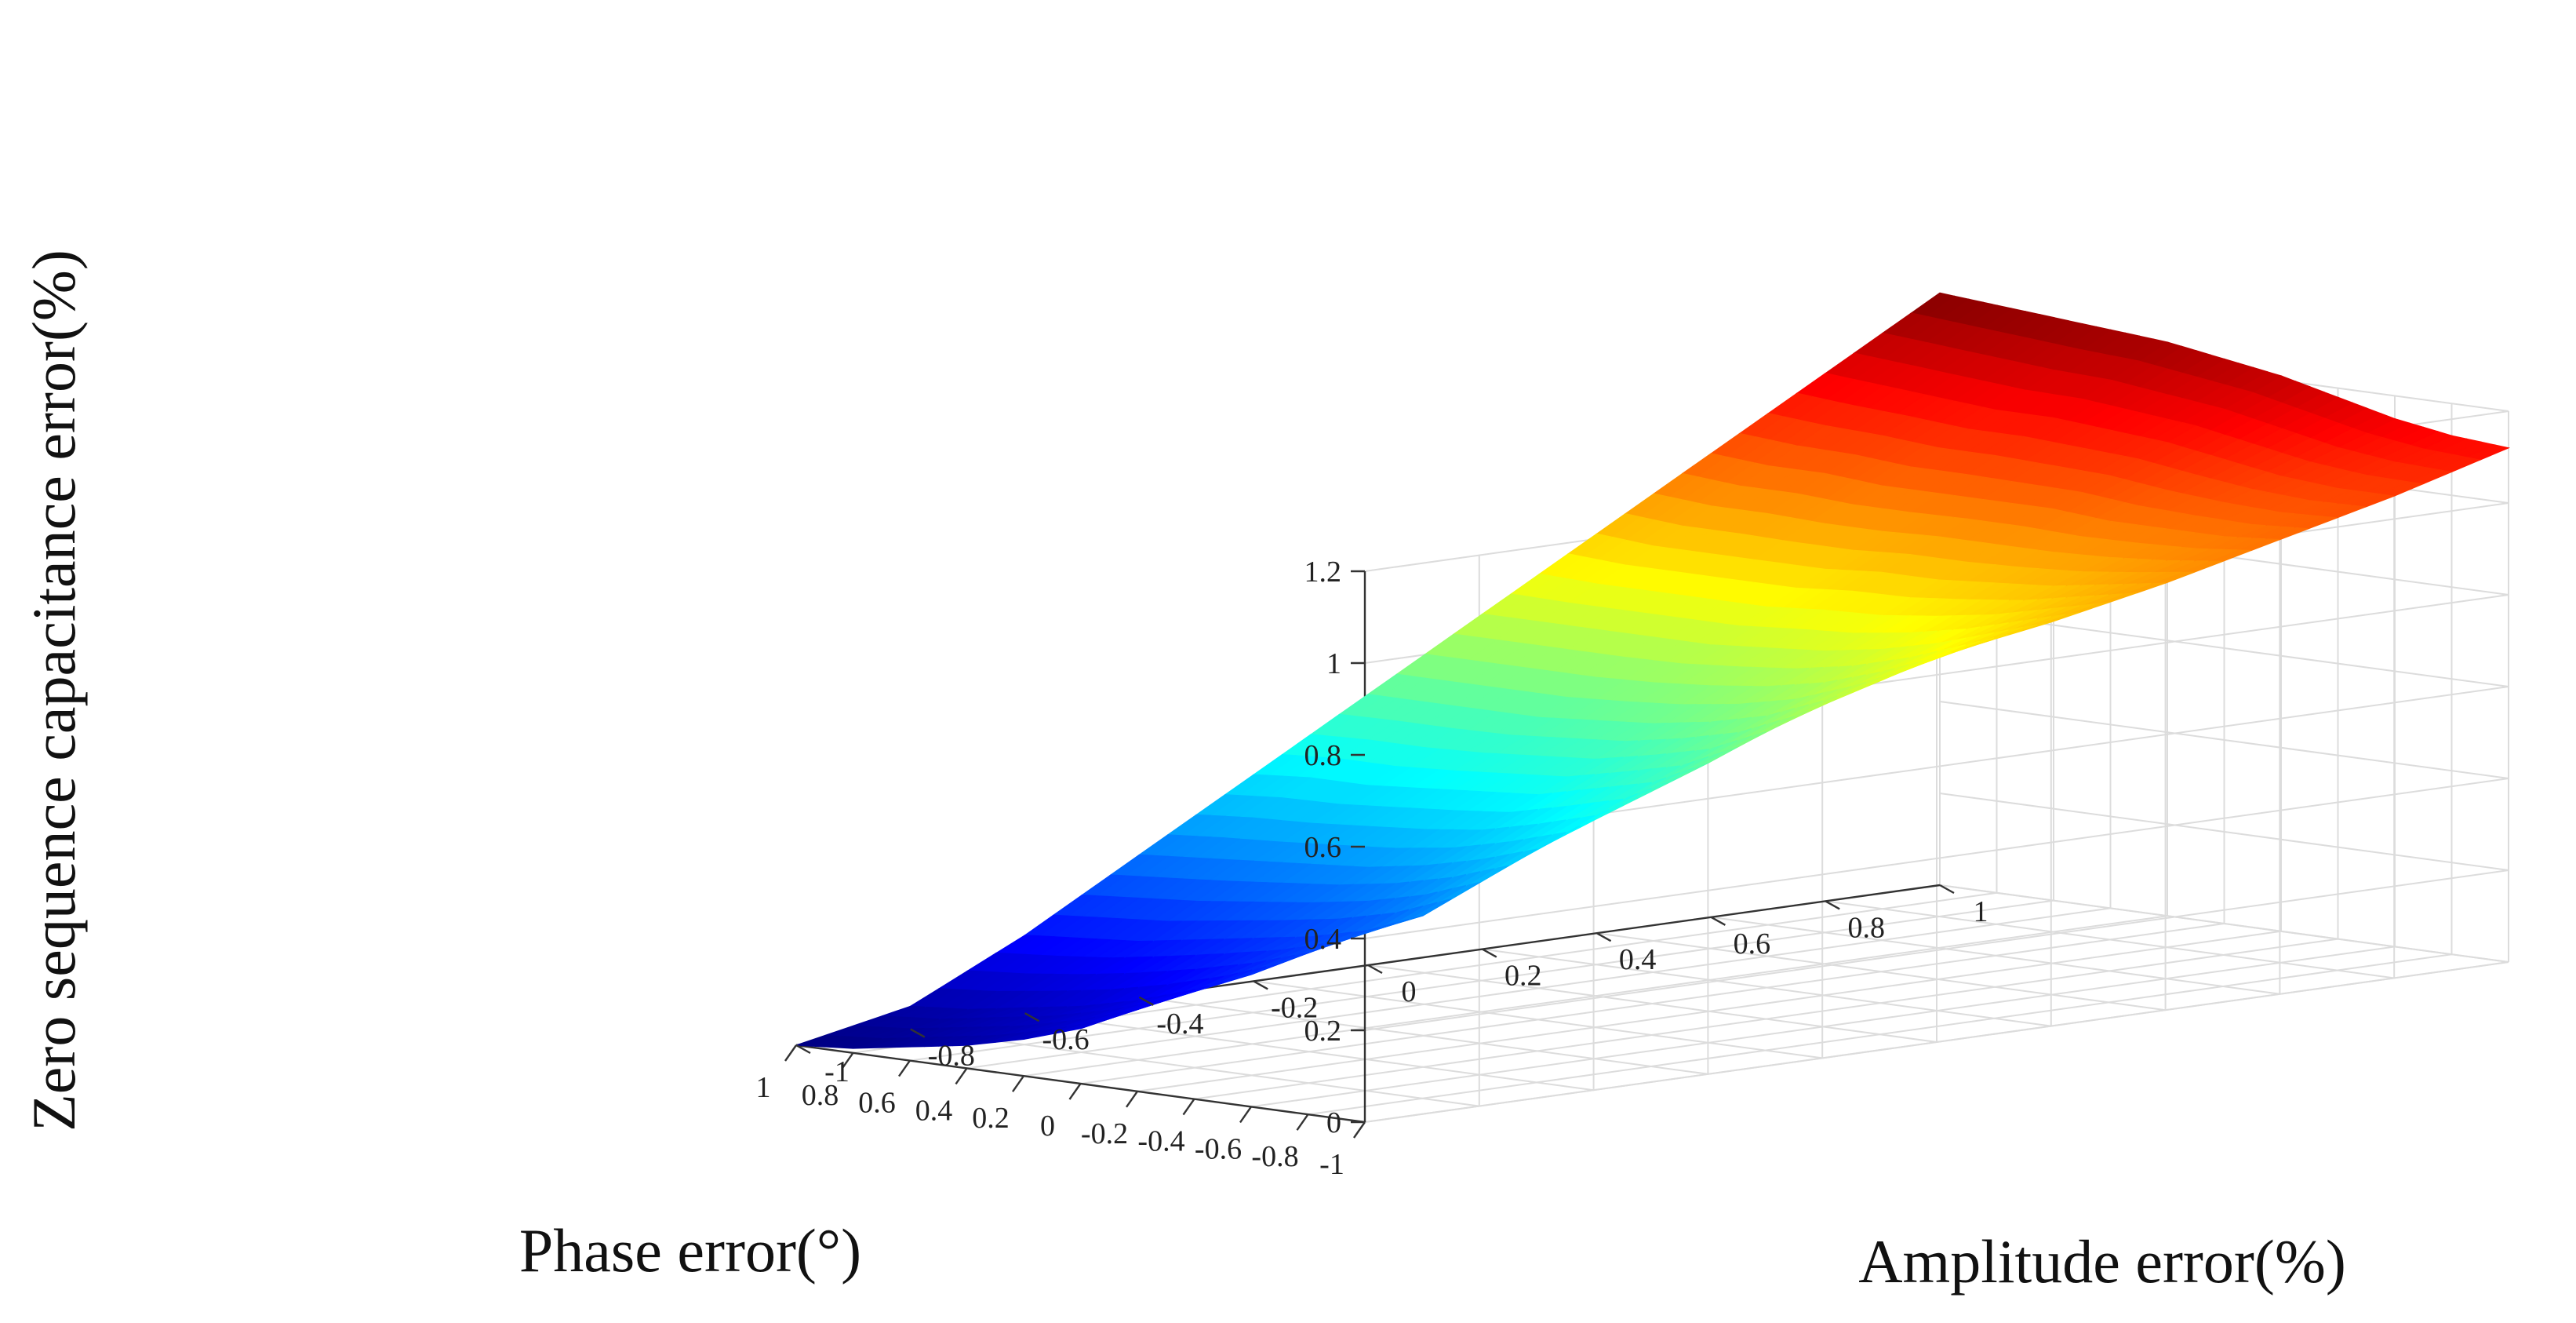  Describe the element at coordinates (1323, 572) in the screenshot. I see `z-tick-label: 1.2` at that location.